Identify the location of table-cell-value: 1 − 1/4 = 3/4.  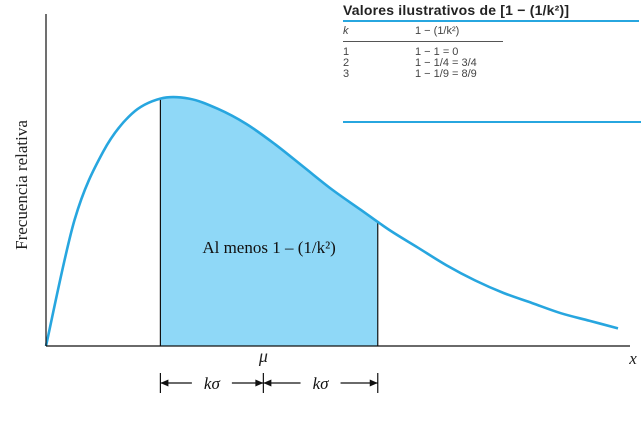
(446, 63).